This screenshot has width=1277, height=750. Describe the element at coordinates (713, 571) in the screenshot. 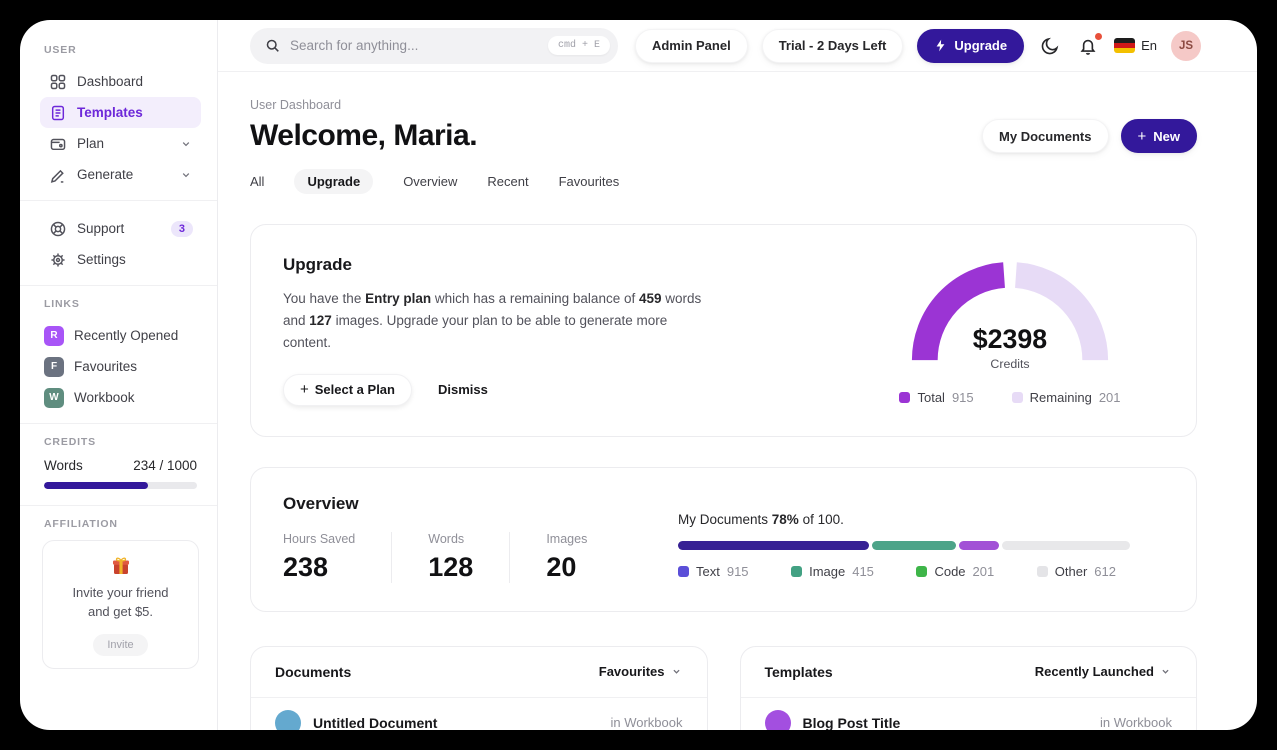

I see `legend-item-text: Text 915` at that location.